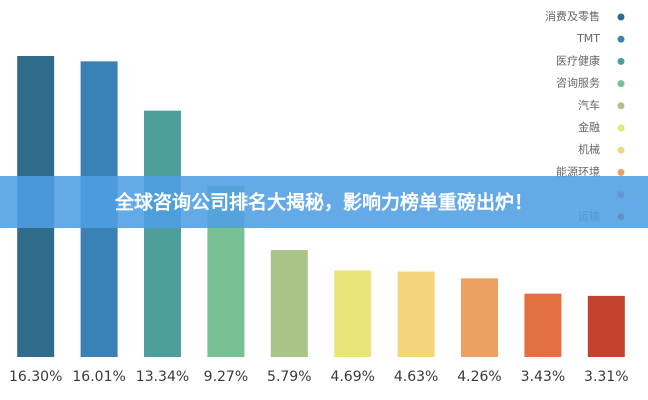 The height and width of the screenshot is (400, 648). I want to click on legend-label: 汽车, so click(589, 105).